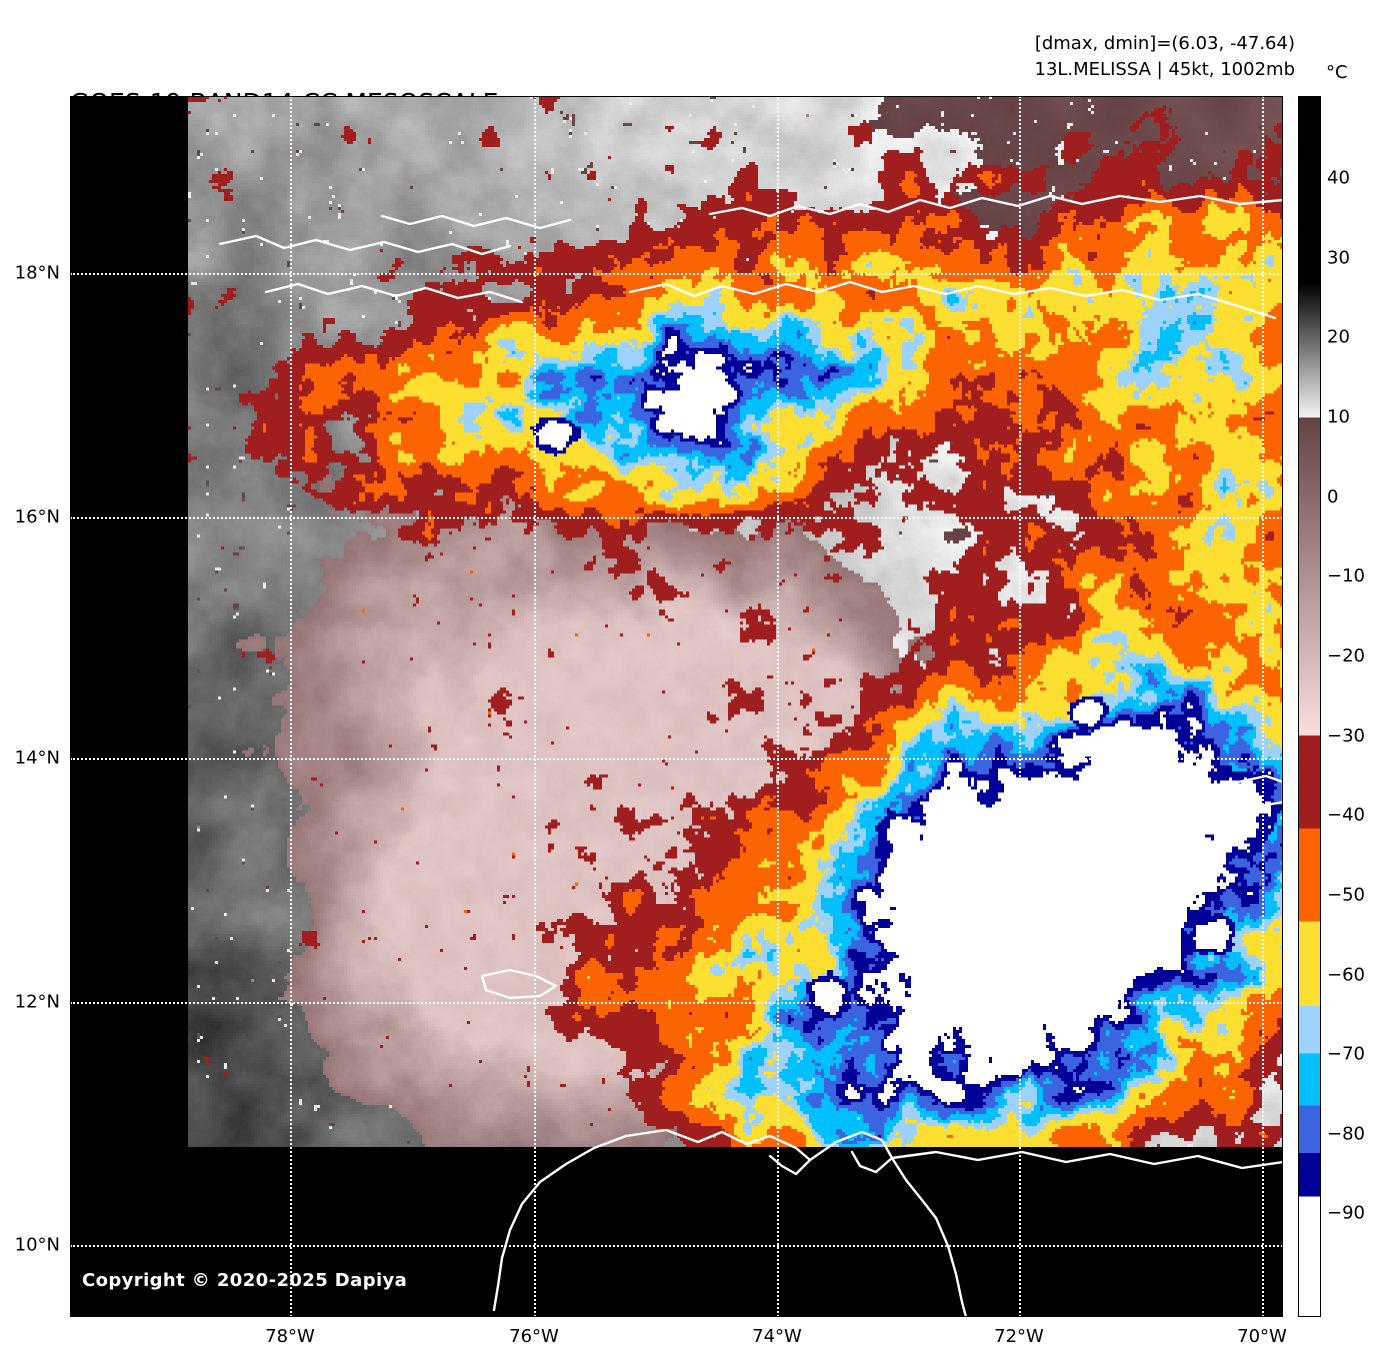 This screenshot has width=1390, height=1359. What do you see at coordinates (245, 1280) in the screenshot?
I see `copyright-notice: Copyright © 2020-2025 Dapiya` at bounding box center [245, 1280].